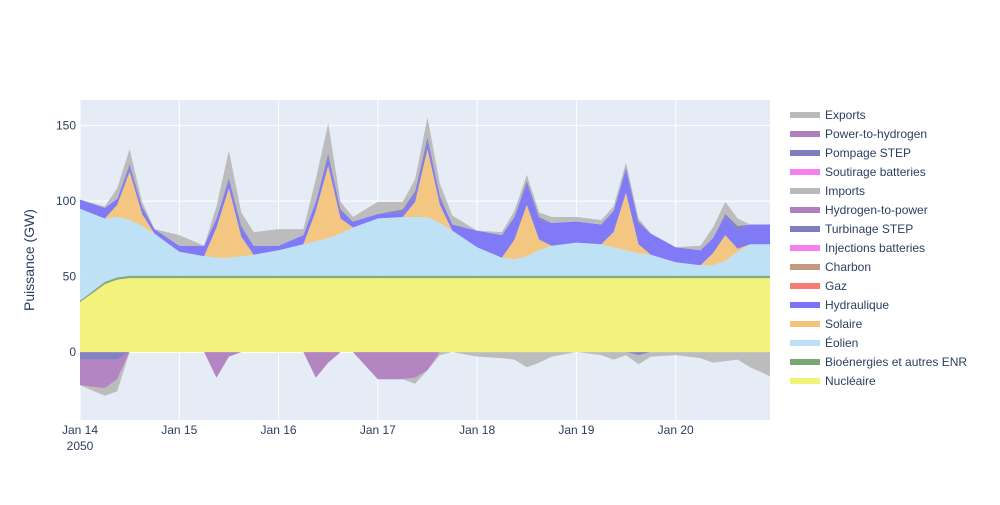 This screenshot has width=1000, height=505. Describe the element at coordinates (841, 342) in the screenshot. I see `legend-label: Éolien` at that location.